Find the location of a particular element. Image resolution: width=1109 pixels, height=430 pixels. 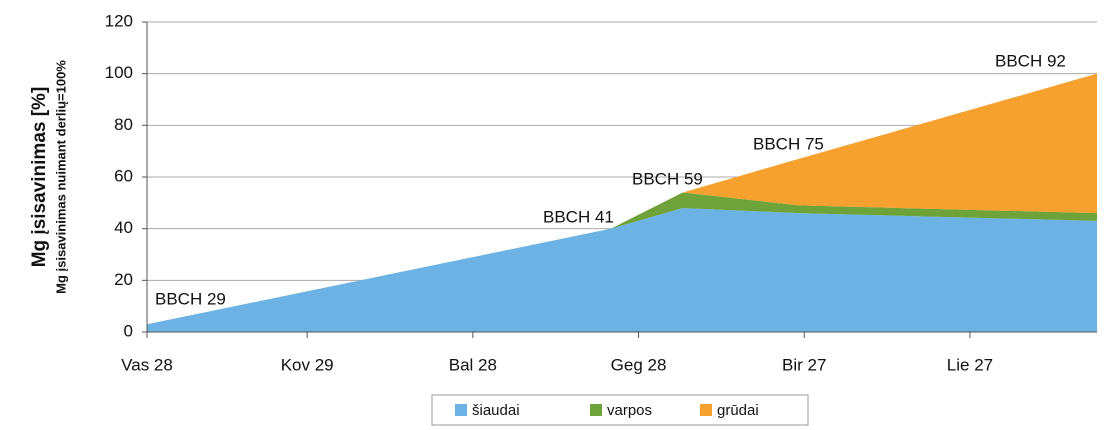

y-axis-sublabel: Mg įsisavinimas nuimant derlių=100% is located at coordinates (60, 177).